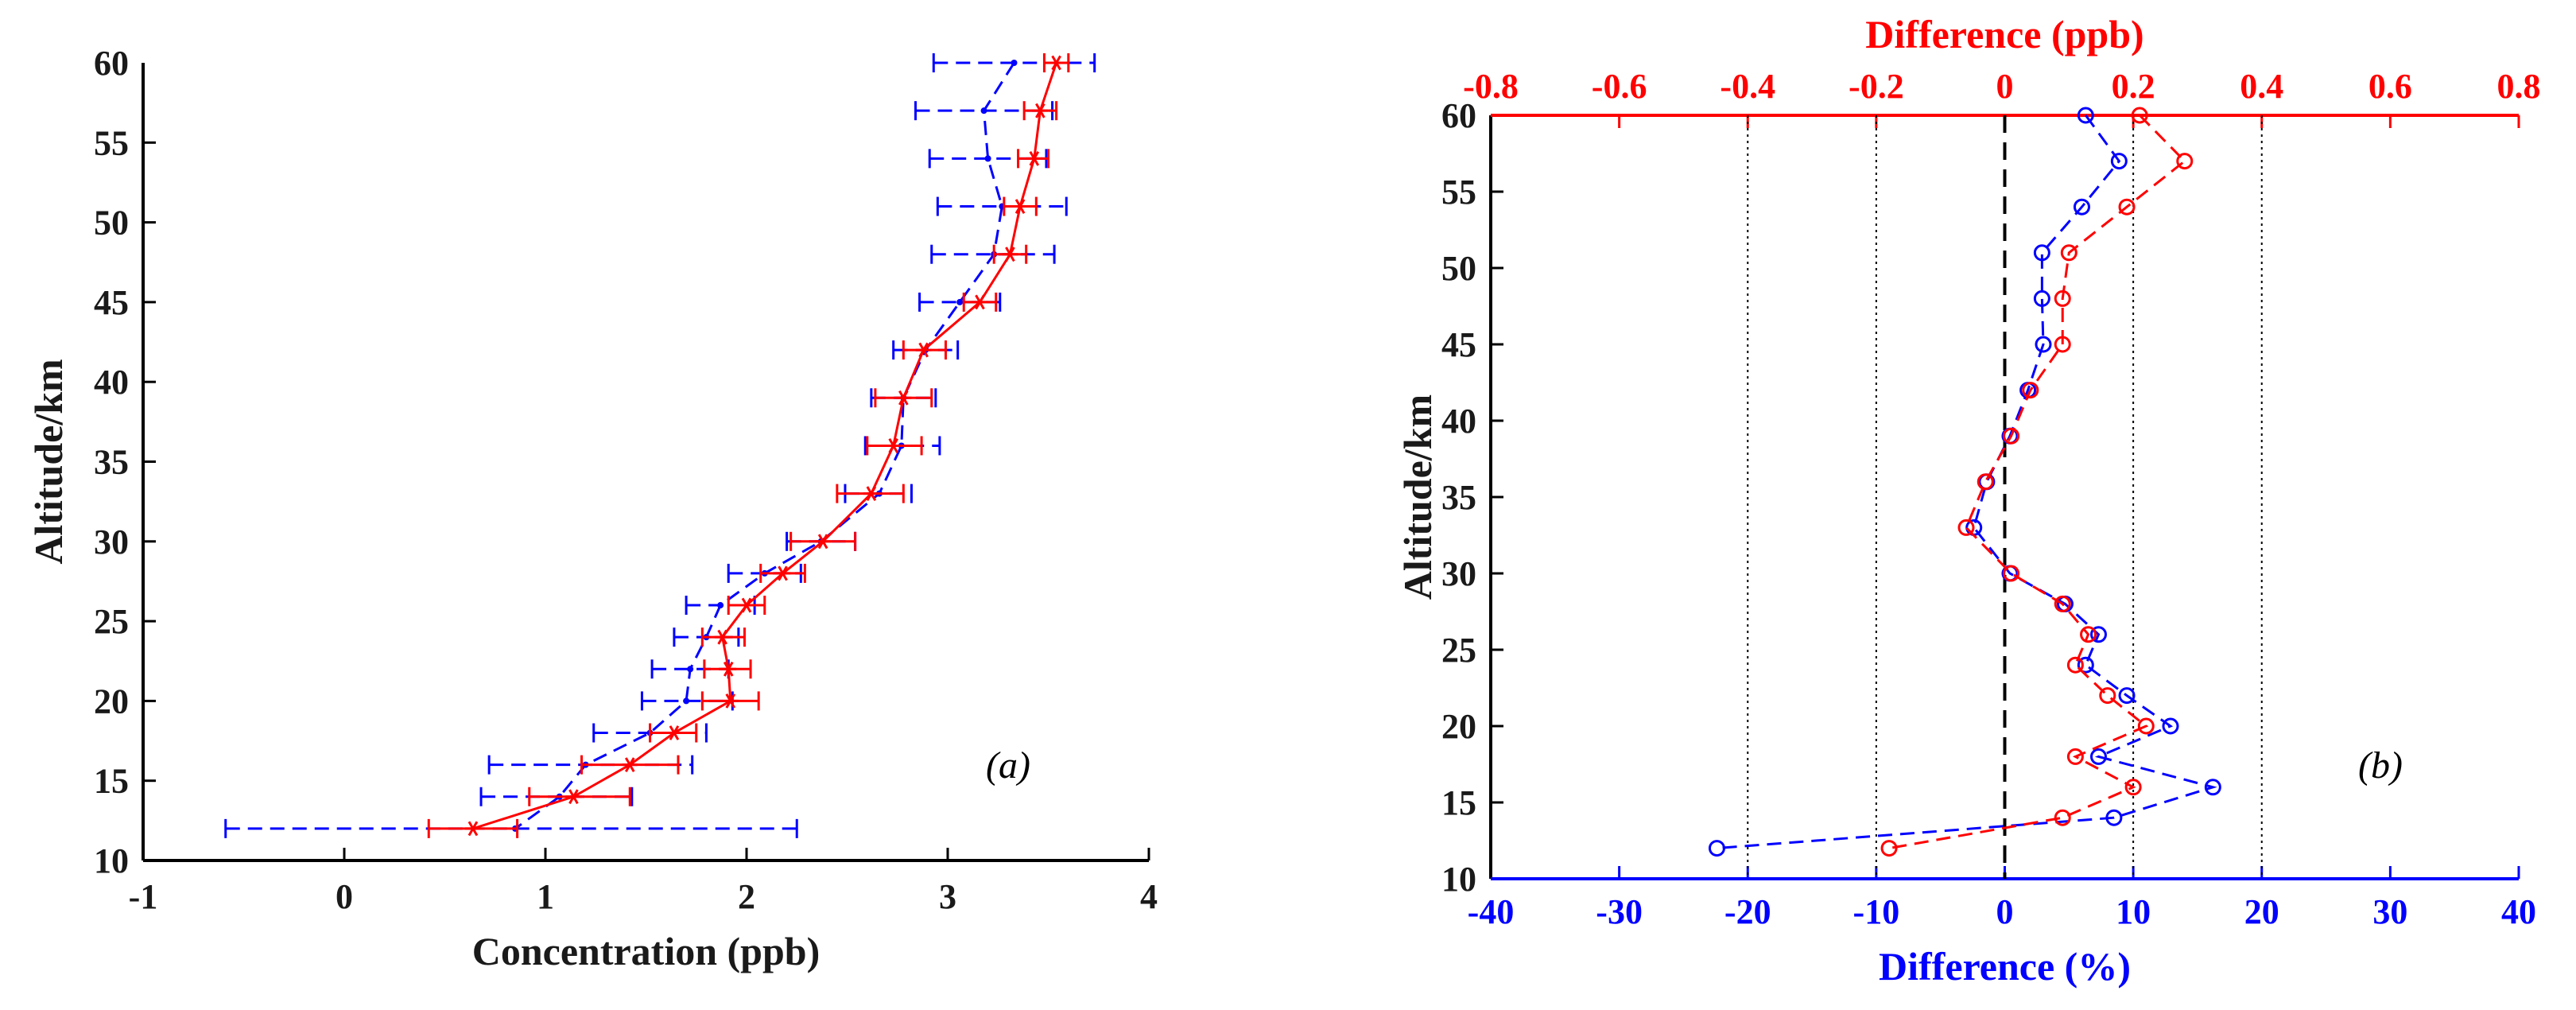  I want to click on bottom-tick-label: -10, so click(1876, 912).